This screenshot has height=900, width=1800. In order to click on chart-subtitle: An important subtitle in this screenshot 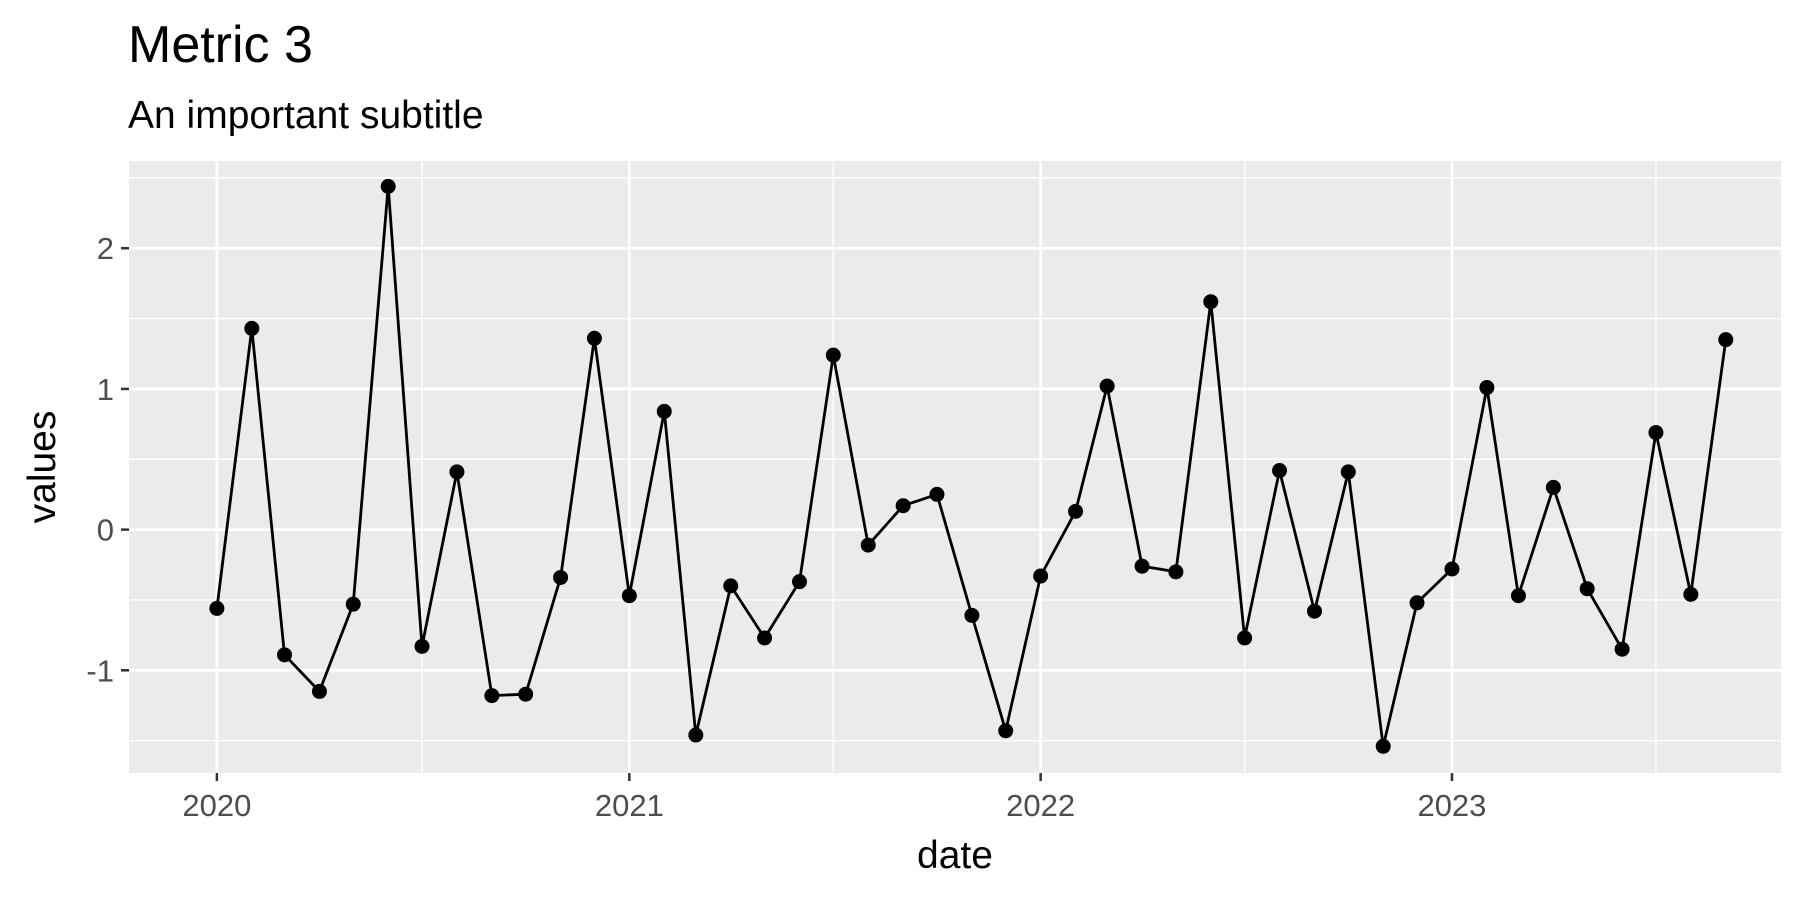, I will do `click(306, 115)`.